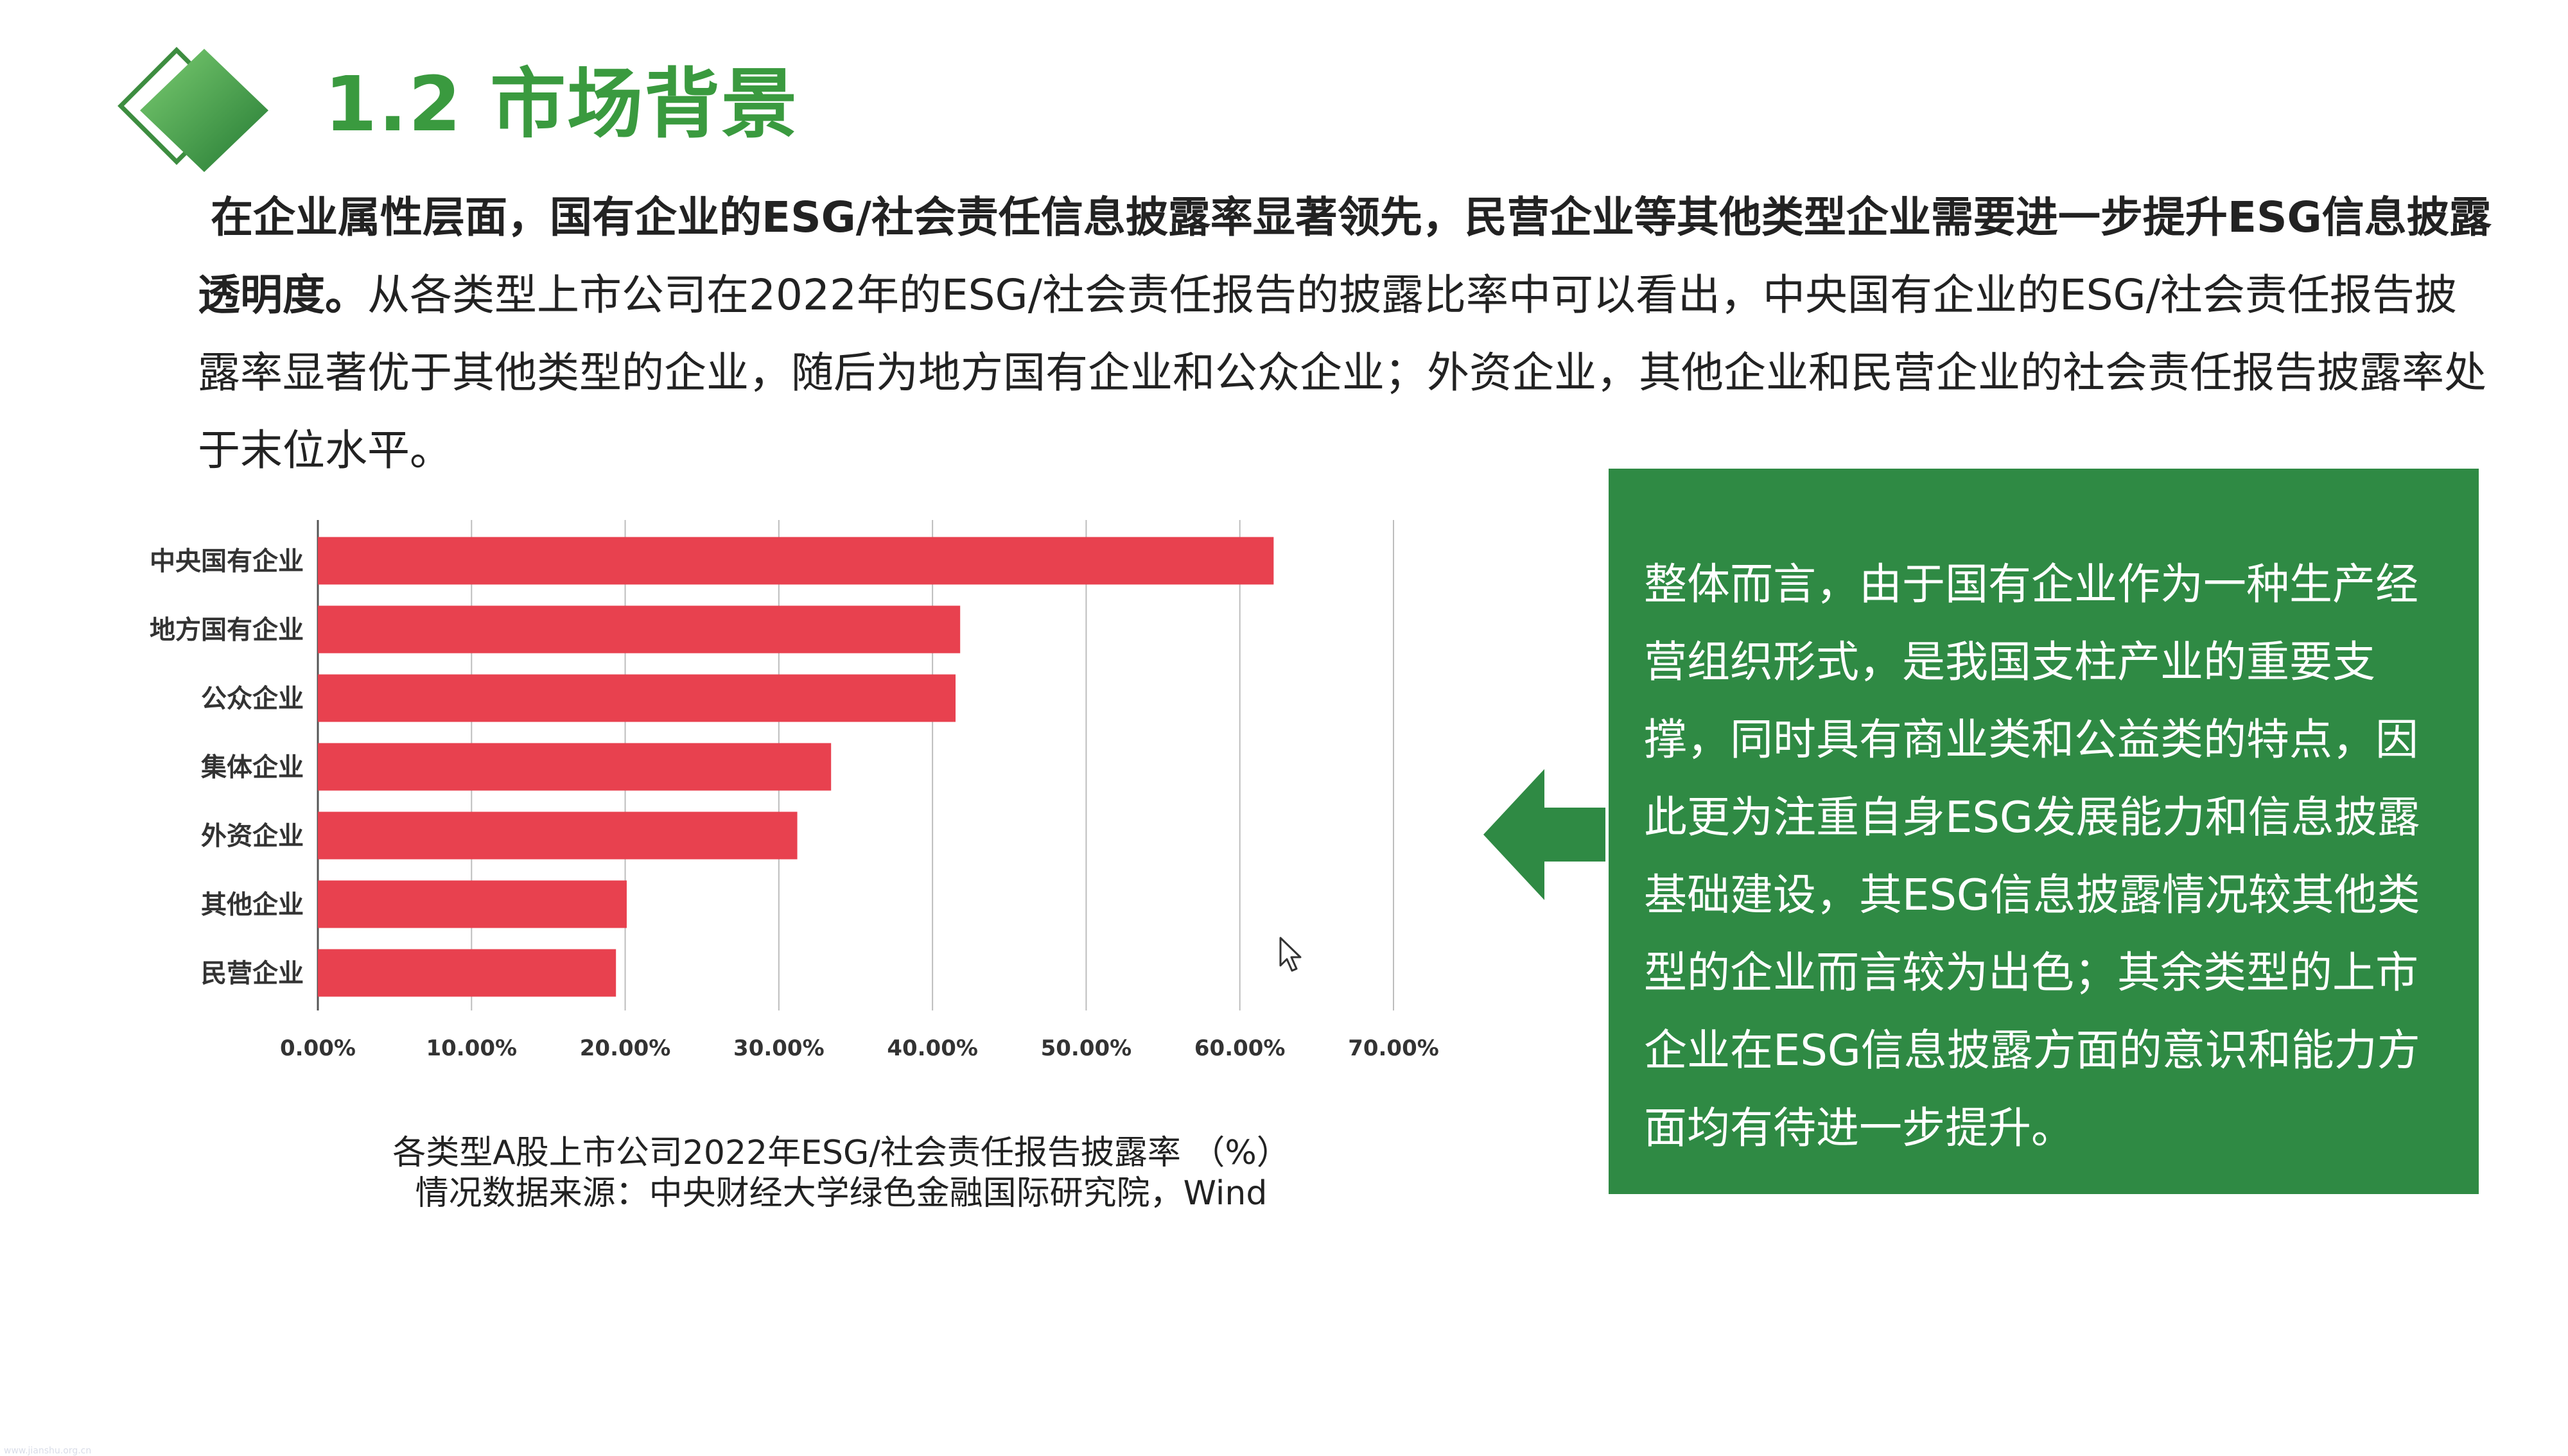 This screenshot has width=2568, height=1456. Describe the element at coordinates (1393, 1048) in the screenshot. I see `x-tick-label: 70.00%` at that location.